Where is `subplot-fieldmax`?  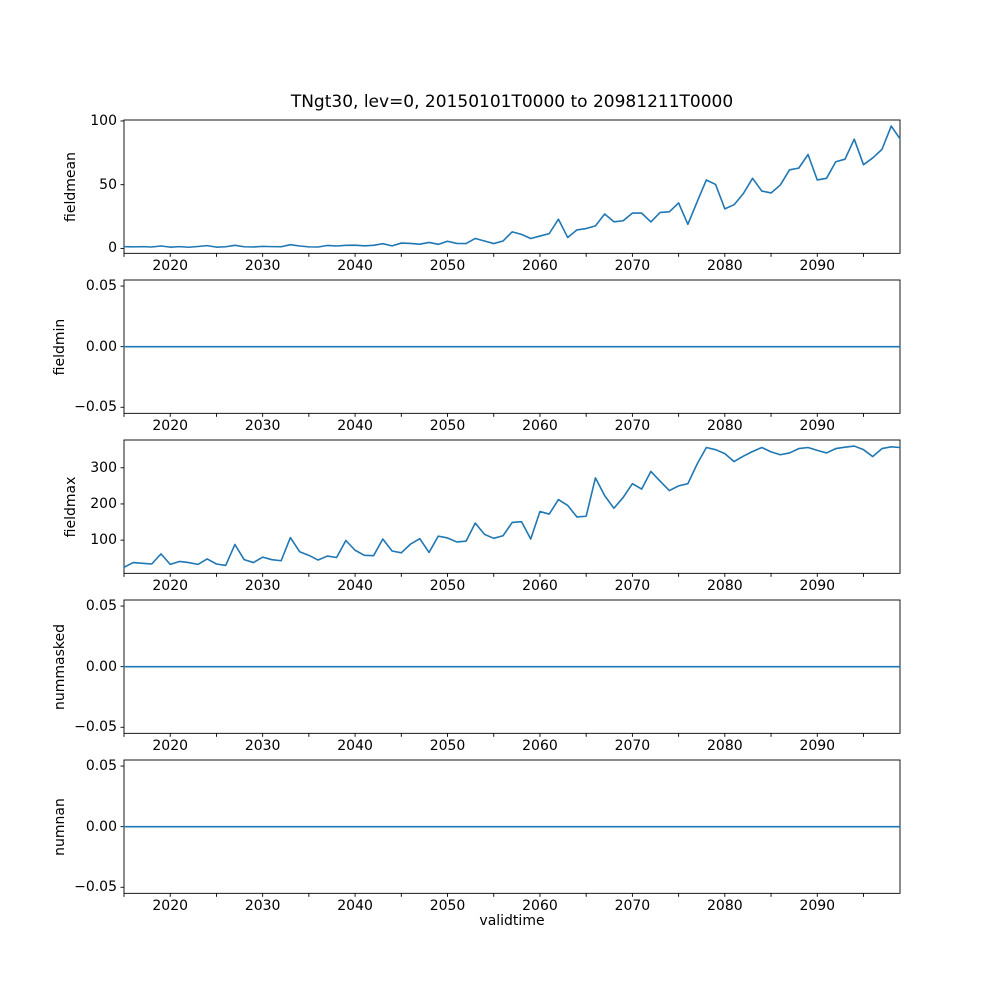 subplot-fieldmax is located at coordinates (510, 508).